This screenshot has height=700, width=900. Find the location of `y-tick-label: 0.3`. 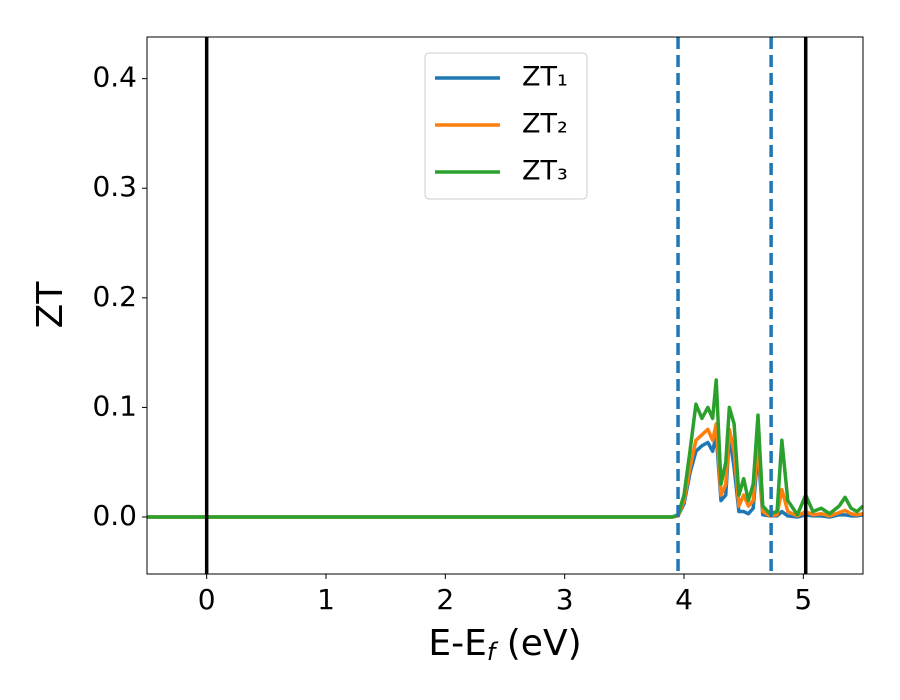

y-tick-label: 0.3 is located at coordinates (114, 186).